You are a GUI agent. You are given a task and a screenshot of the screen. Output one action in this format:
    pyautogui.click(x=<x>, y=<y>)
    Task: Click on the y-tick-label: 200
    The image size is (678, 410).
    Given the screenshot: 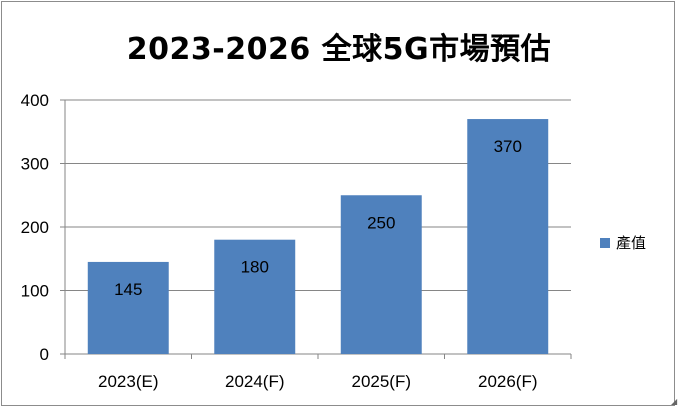 What is the action you would take?
    pyautogui.click(x=35, y=227)
    